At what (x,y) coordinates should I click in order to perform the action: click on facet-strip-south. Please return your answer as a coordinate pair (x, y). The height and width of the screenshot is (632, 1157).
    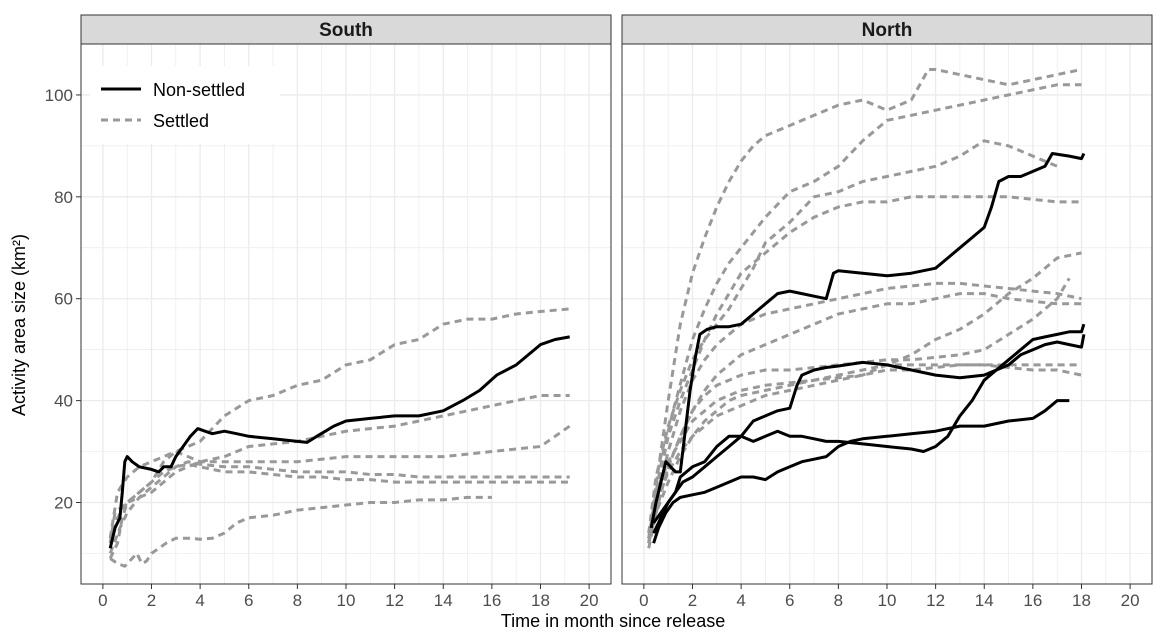
    Looking at the image, I should click on (346, 29).